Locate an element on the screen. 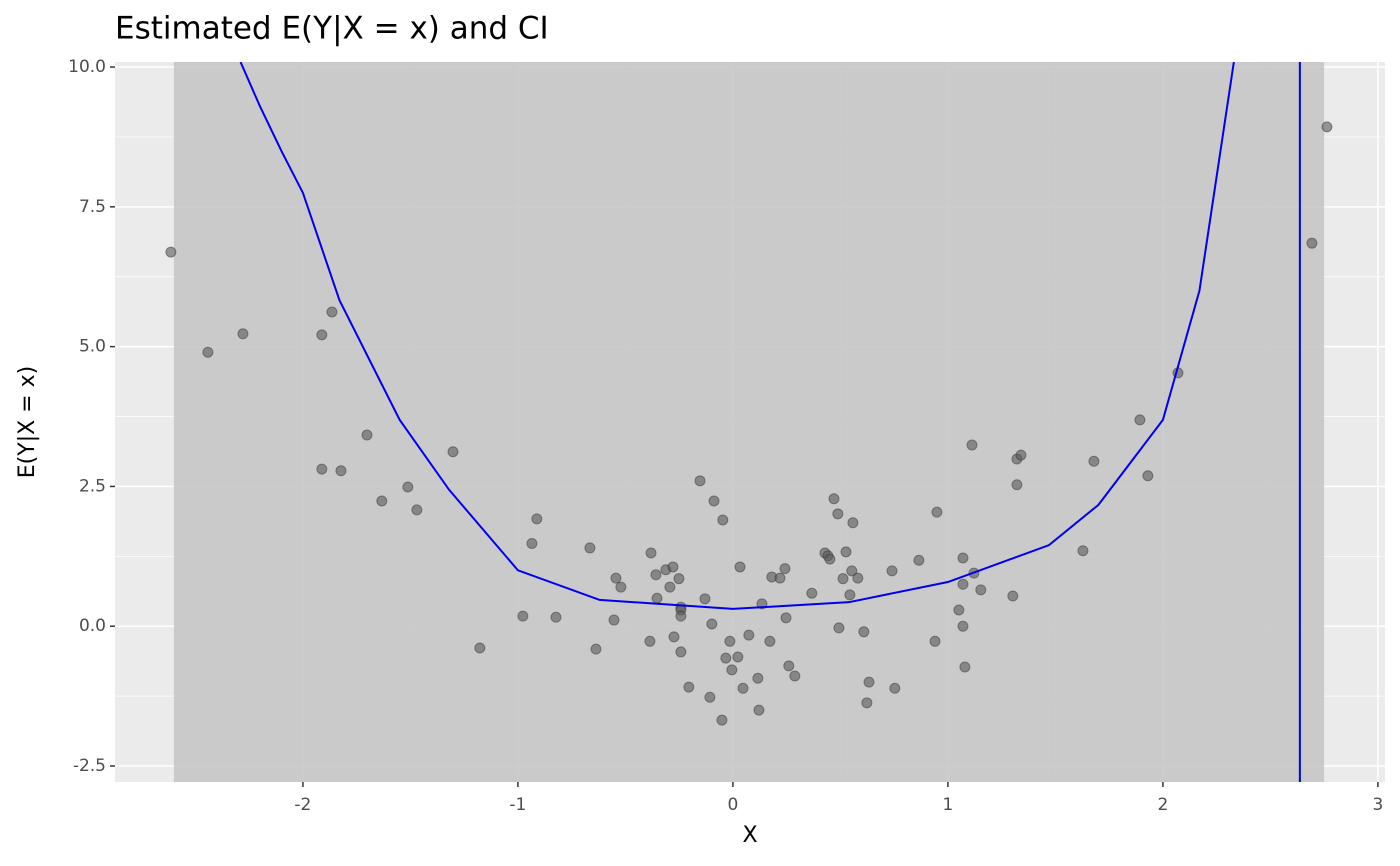  y-axis-label: E(Y|X = x) is located at coordinates (27, 422).